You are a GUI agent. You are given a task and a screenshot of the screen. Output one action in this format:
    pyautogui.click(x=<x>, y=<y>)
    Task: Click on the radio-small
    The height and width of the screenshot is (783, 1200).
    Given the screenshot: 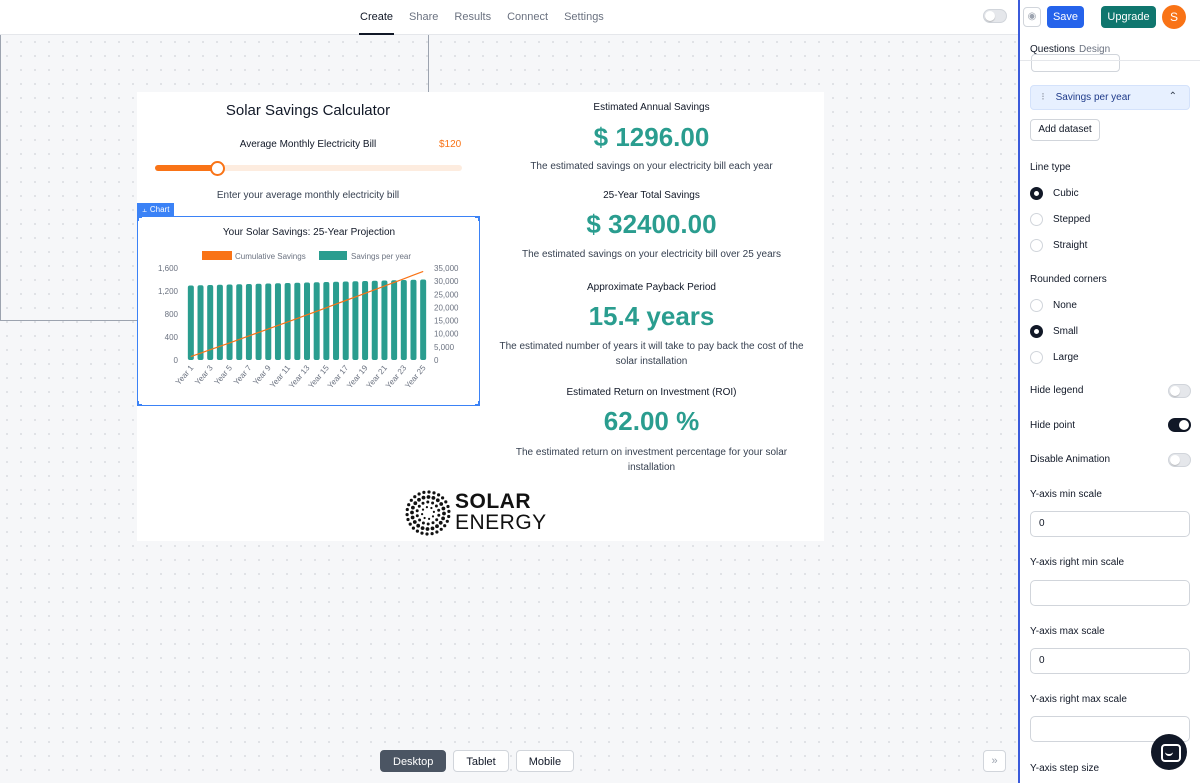 What is the action you would take?
    pyautogui.click(x=1036, y=331)
    